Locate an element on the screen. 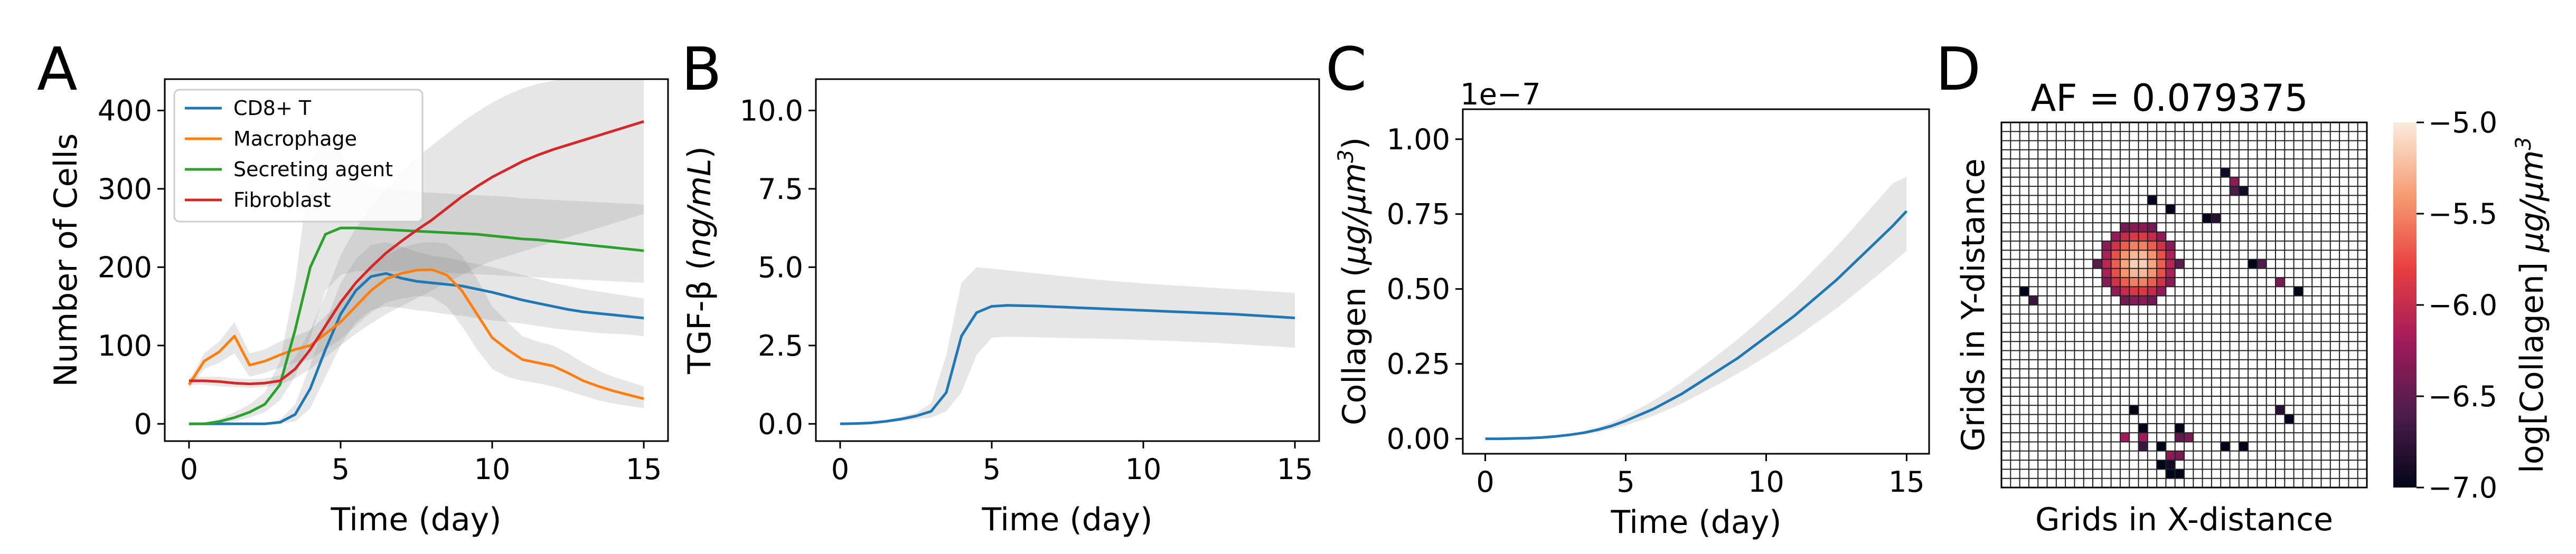 This screenshot has width=2576, height=554. colorbar-tick-label: −6.5 is located at coordinates (2462, 396).